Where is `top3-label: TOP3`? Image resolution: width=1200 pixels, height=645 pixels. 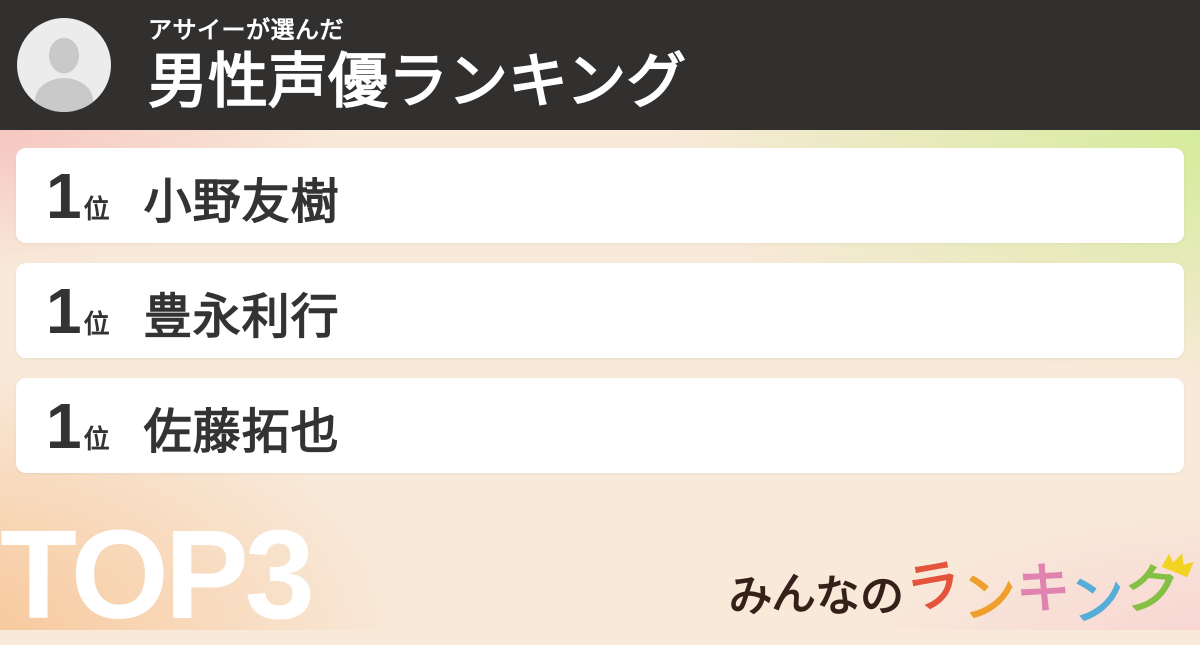
top3-label: TOP3 is located at coordinates (157, 574).